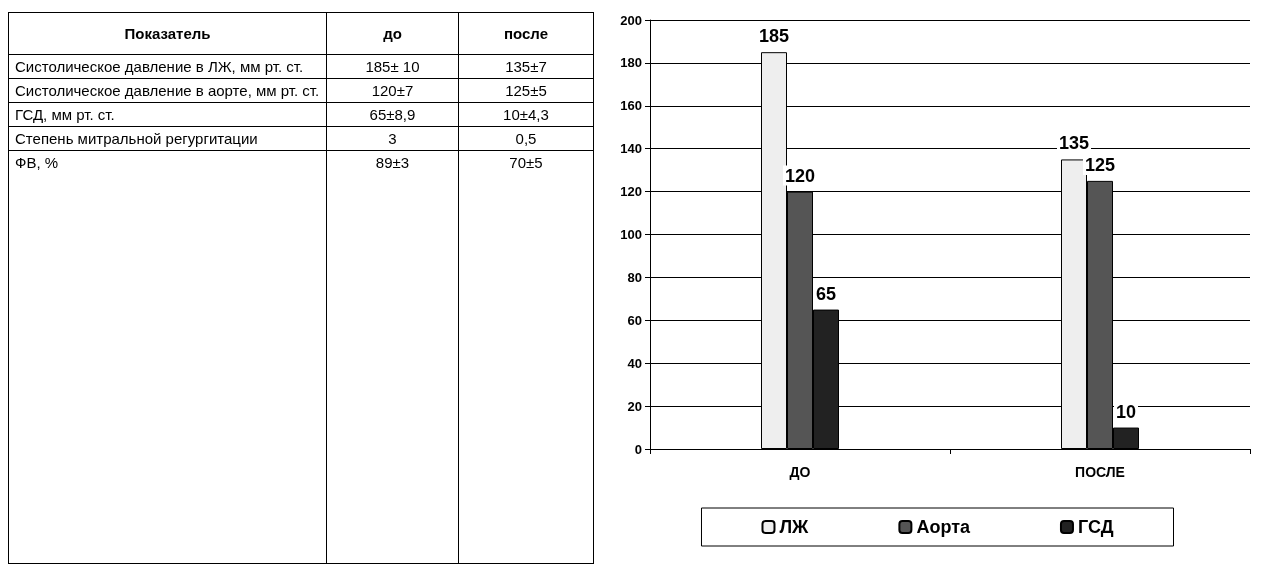 The height and width of the screenshot is (564, 1288). I want to click on text: Показатель, so click(167, 33).